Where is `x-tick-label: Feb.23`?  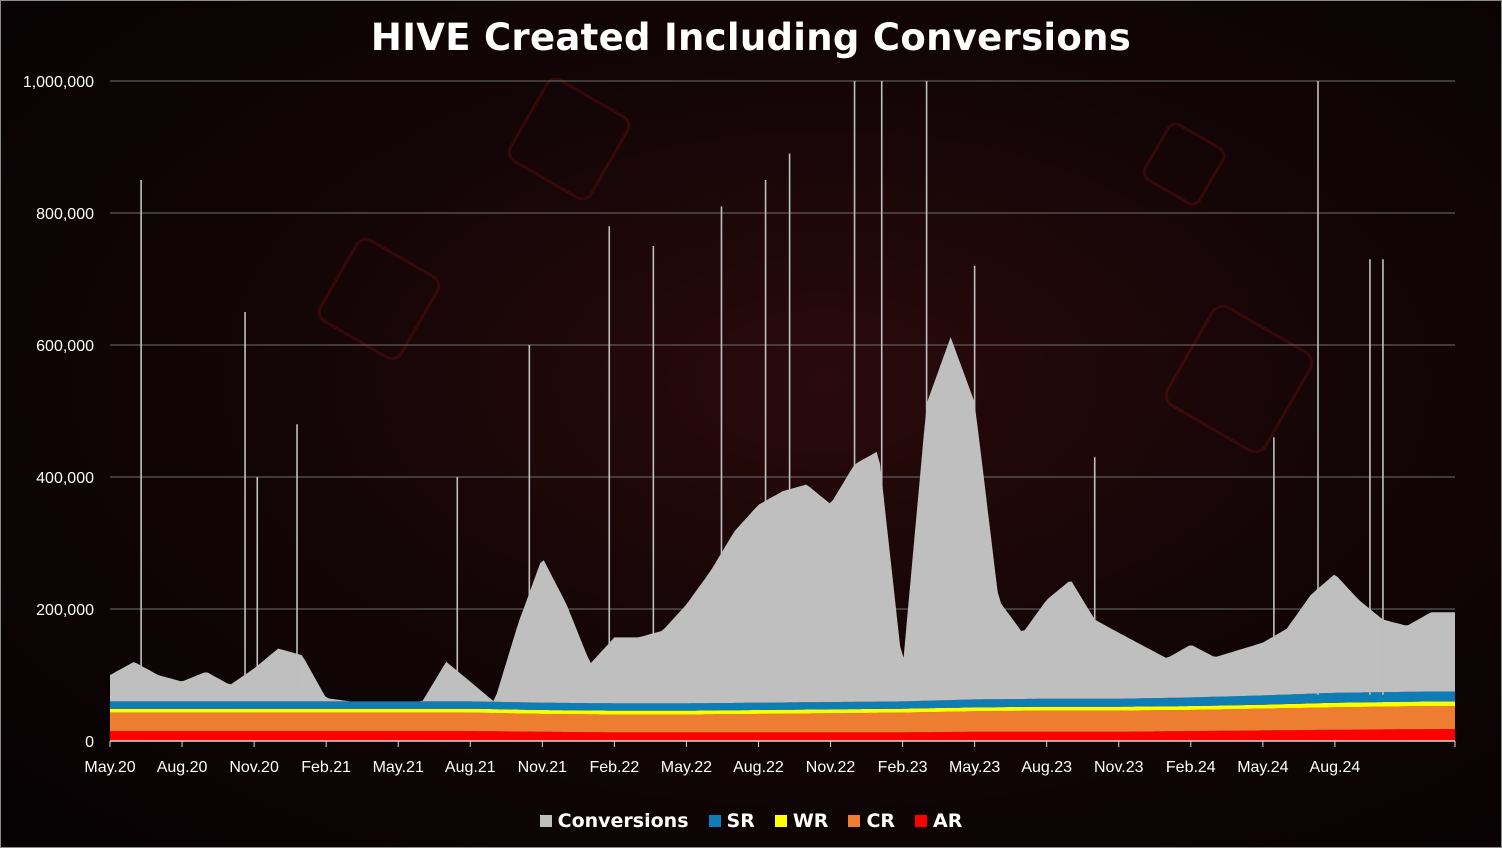 x-tick-label: Feb.23 is located at coordinates (903, 767).